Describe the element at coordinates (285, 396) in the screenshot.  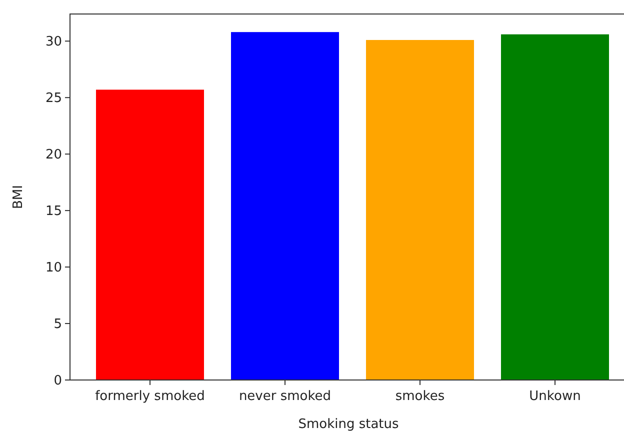
I see `x-tick-label: never smoked` at that location.